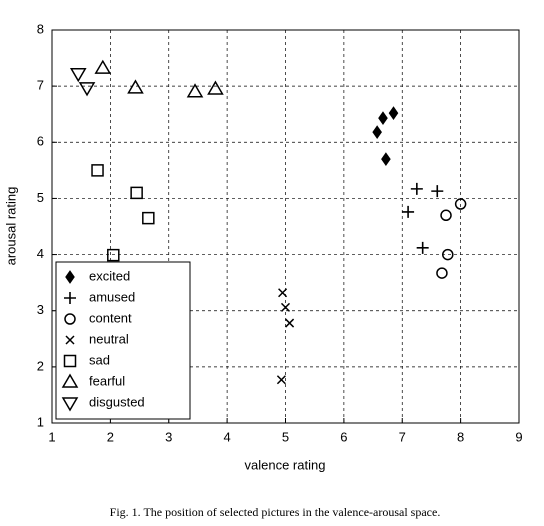 This screenshot has width=544, height=526. I want to click on legend-label: excited, so click(109, 275).